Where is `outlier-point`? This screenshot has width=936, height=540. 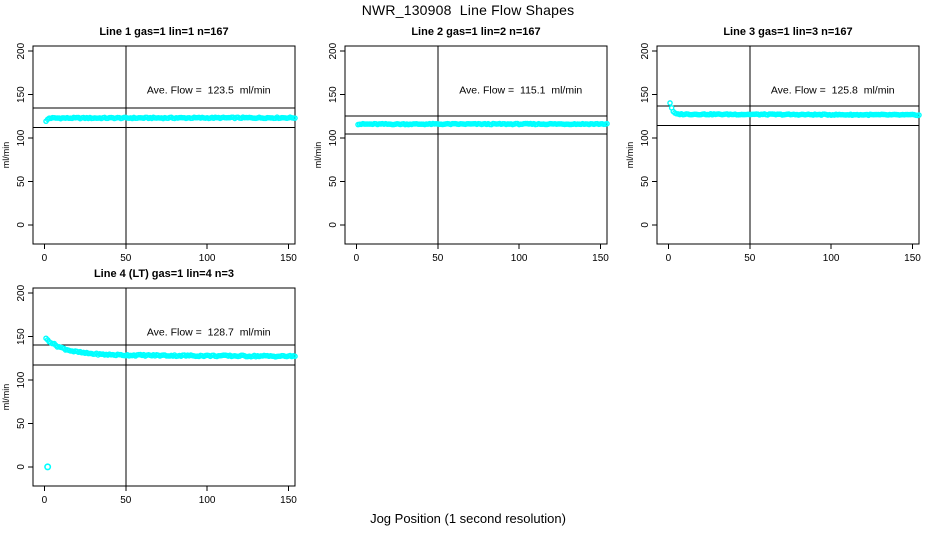 outlier-point is located at coordinates (48, 467).